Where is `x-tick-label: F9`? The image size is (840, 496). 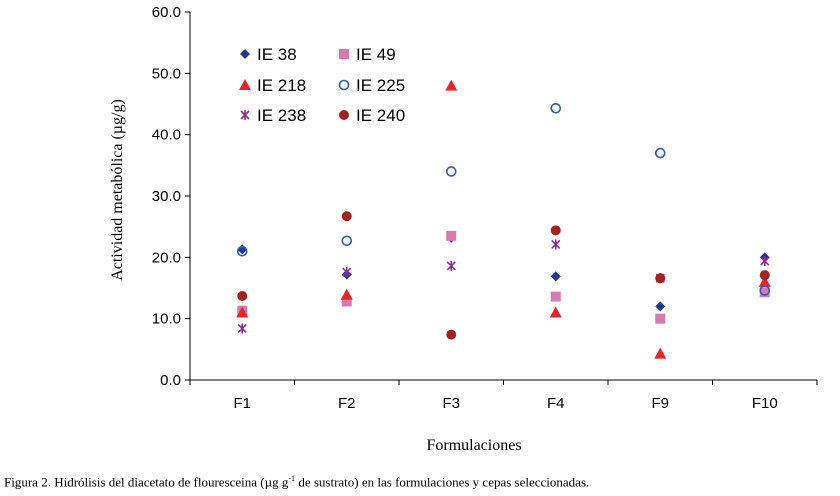 x-tick-label: F9 is located at coordinates (660, 403).